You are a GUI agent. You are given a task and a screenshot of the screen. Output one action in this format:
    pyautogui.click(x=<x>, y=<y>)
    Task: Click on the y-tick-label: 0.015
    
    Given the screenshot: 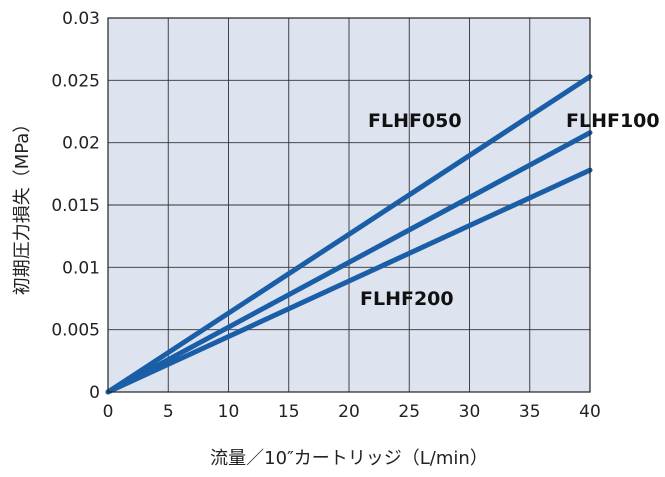 What is the action you would take?
    pyautogui.click(x=75, y=206)
    